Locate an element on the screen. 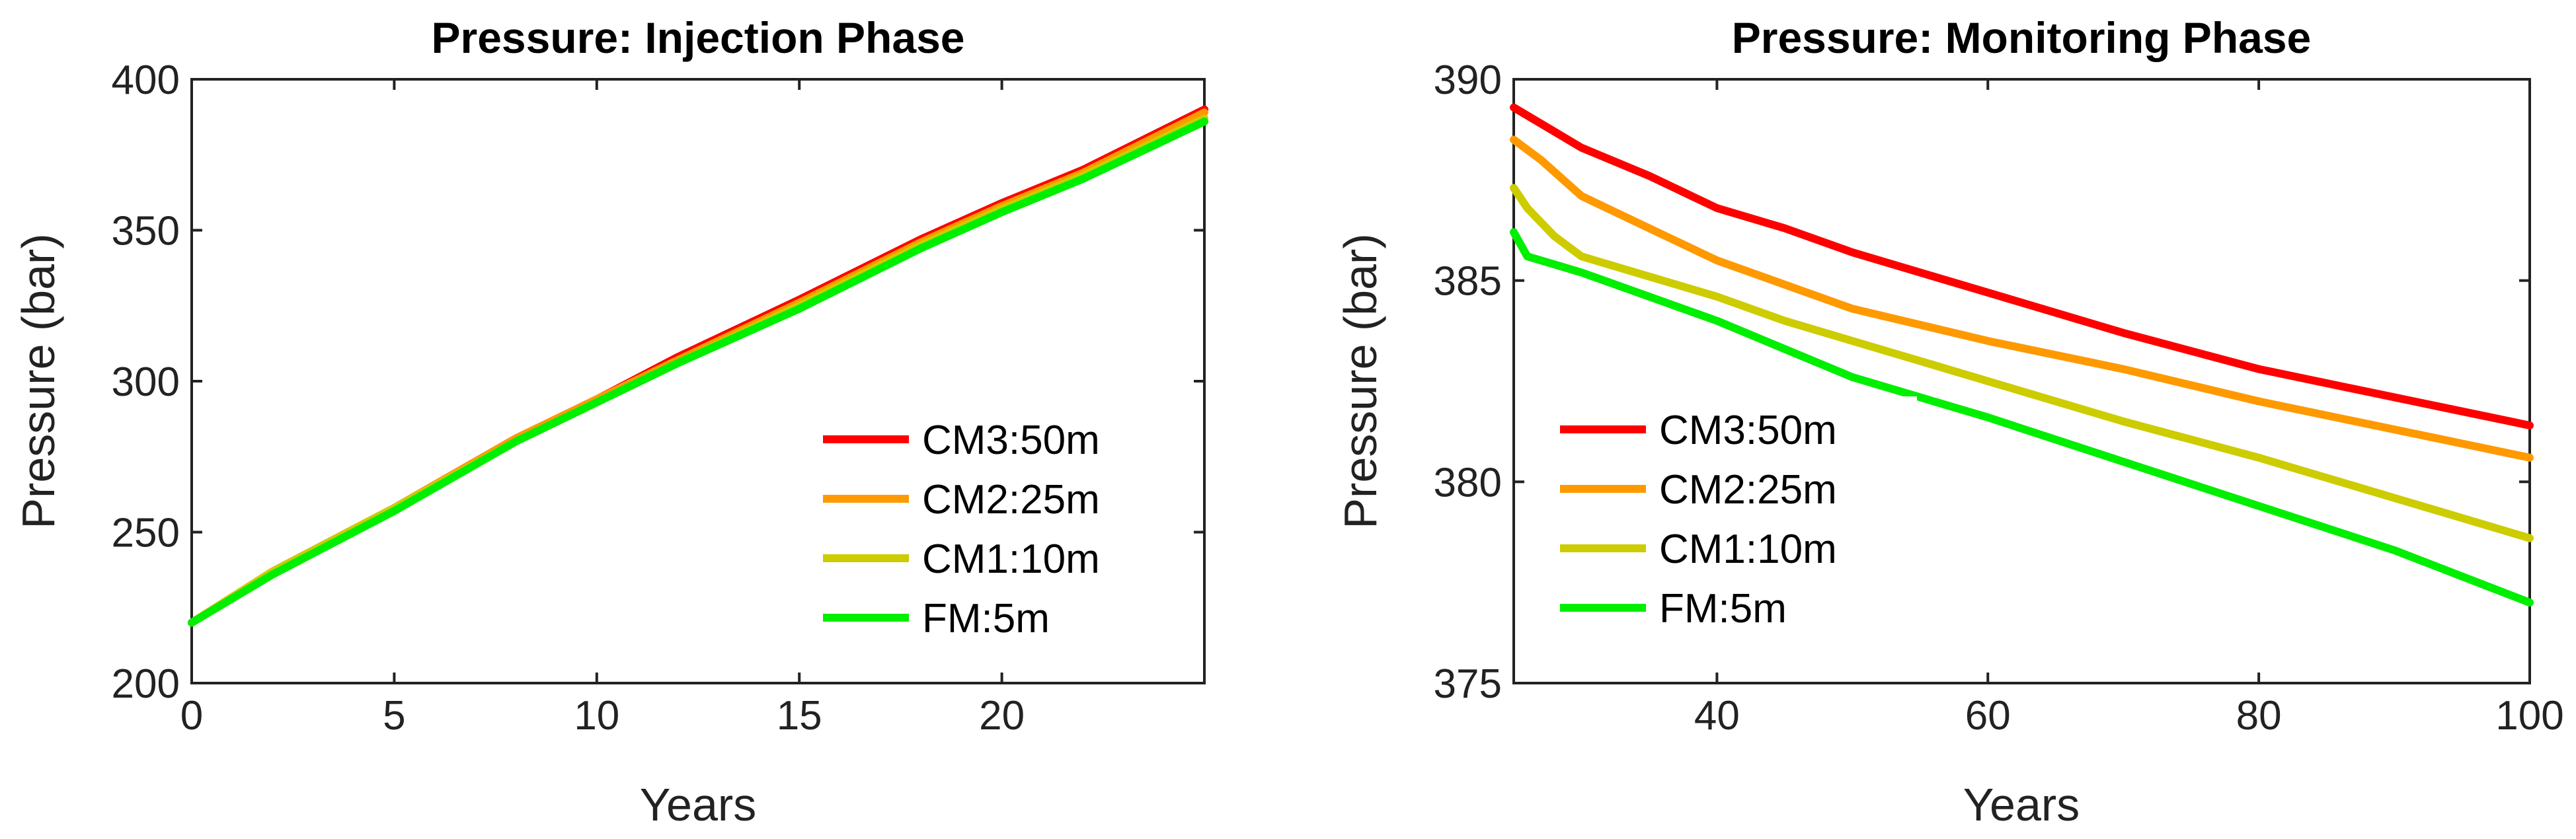 This screenshot has height=839, width=2576. x-tick-label: 10 is located at coordinates (596, 716).